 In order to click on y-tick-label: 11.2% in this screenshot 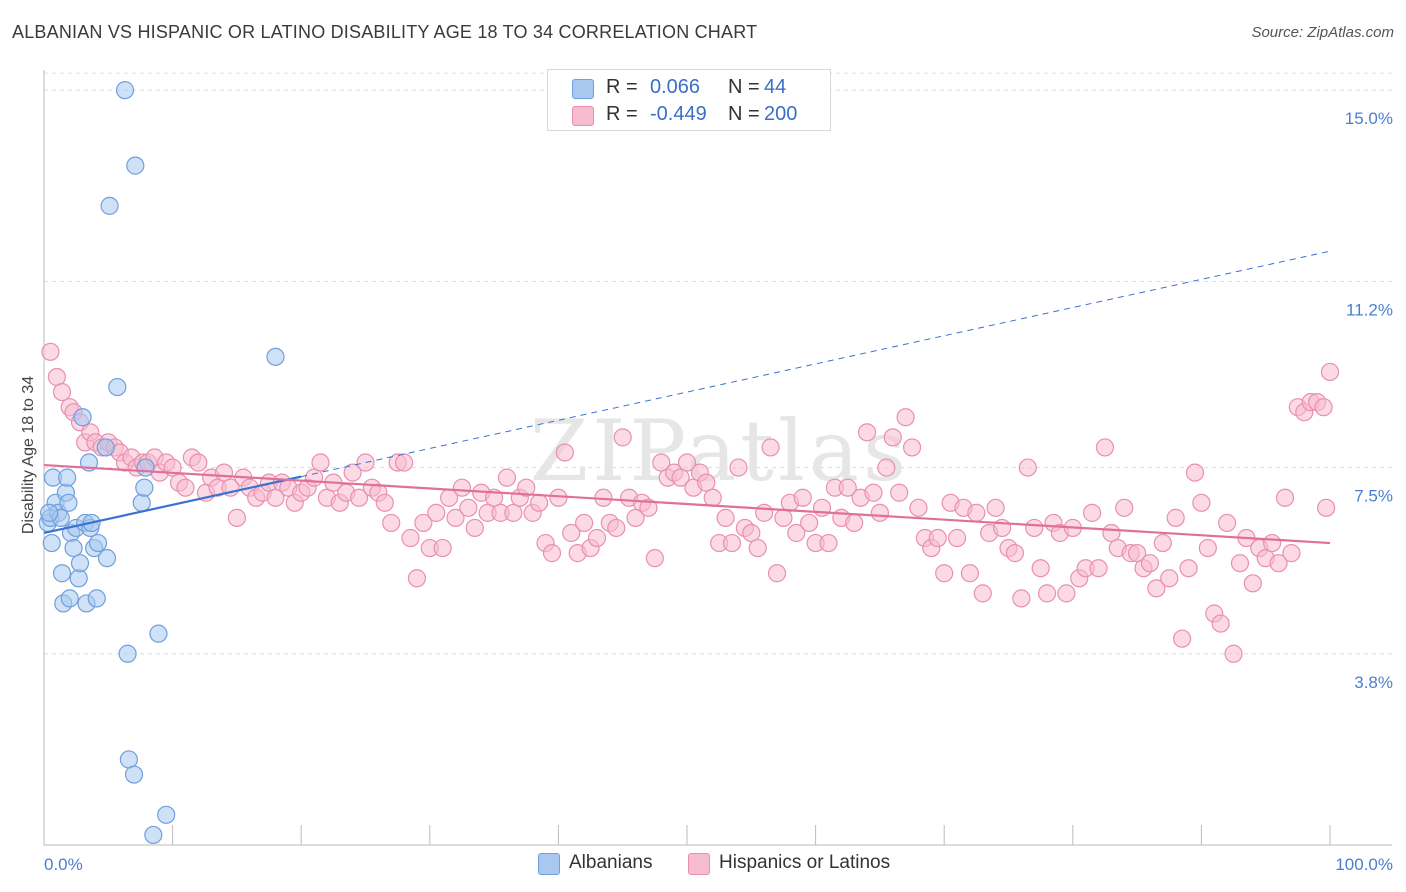, I will do `click(1369, 309)`.